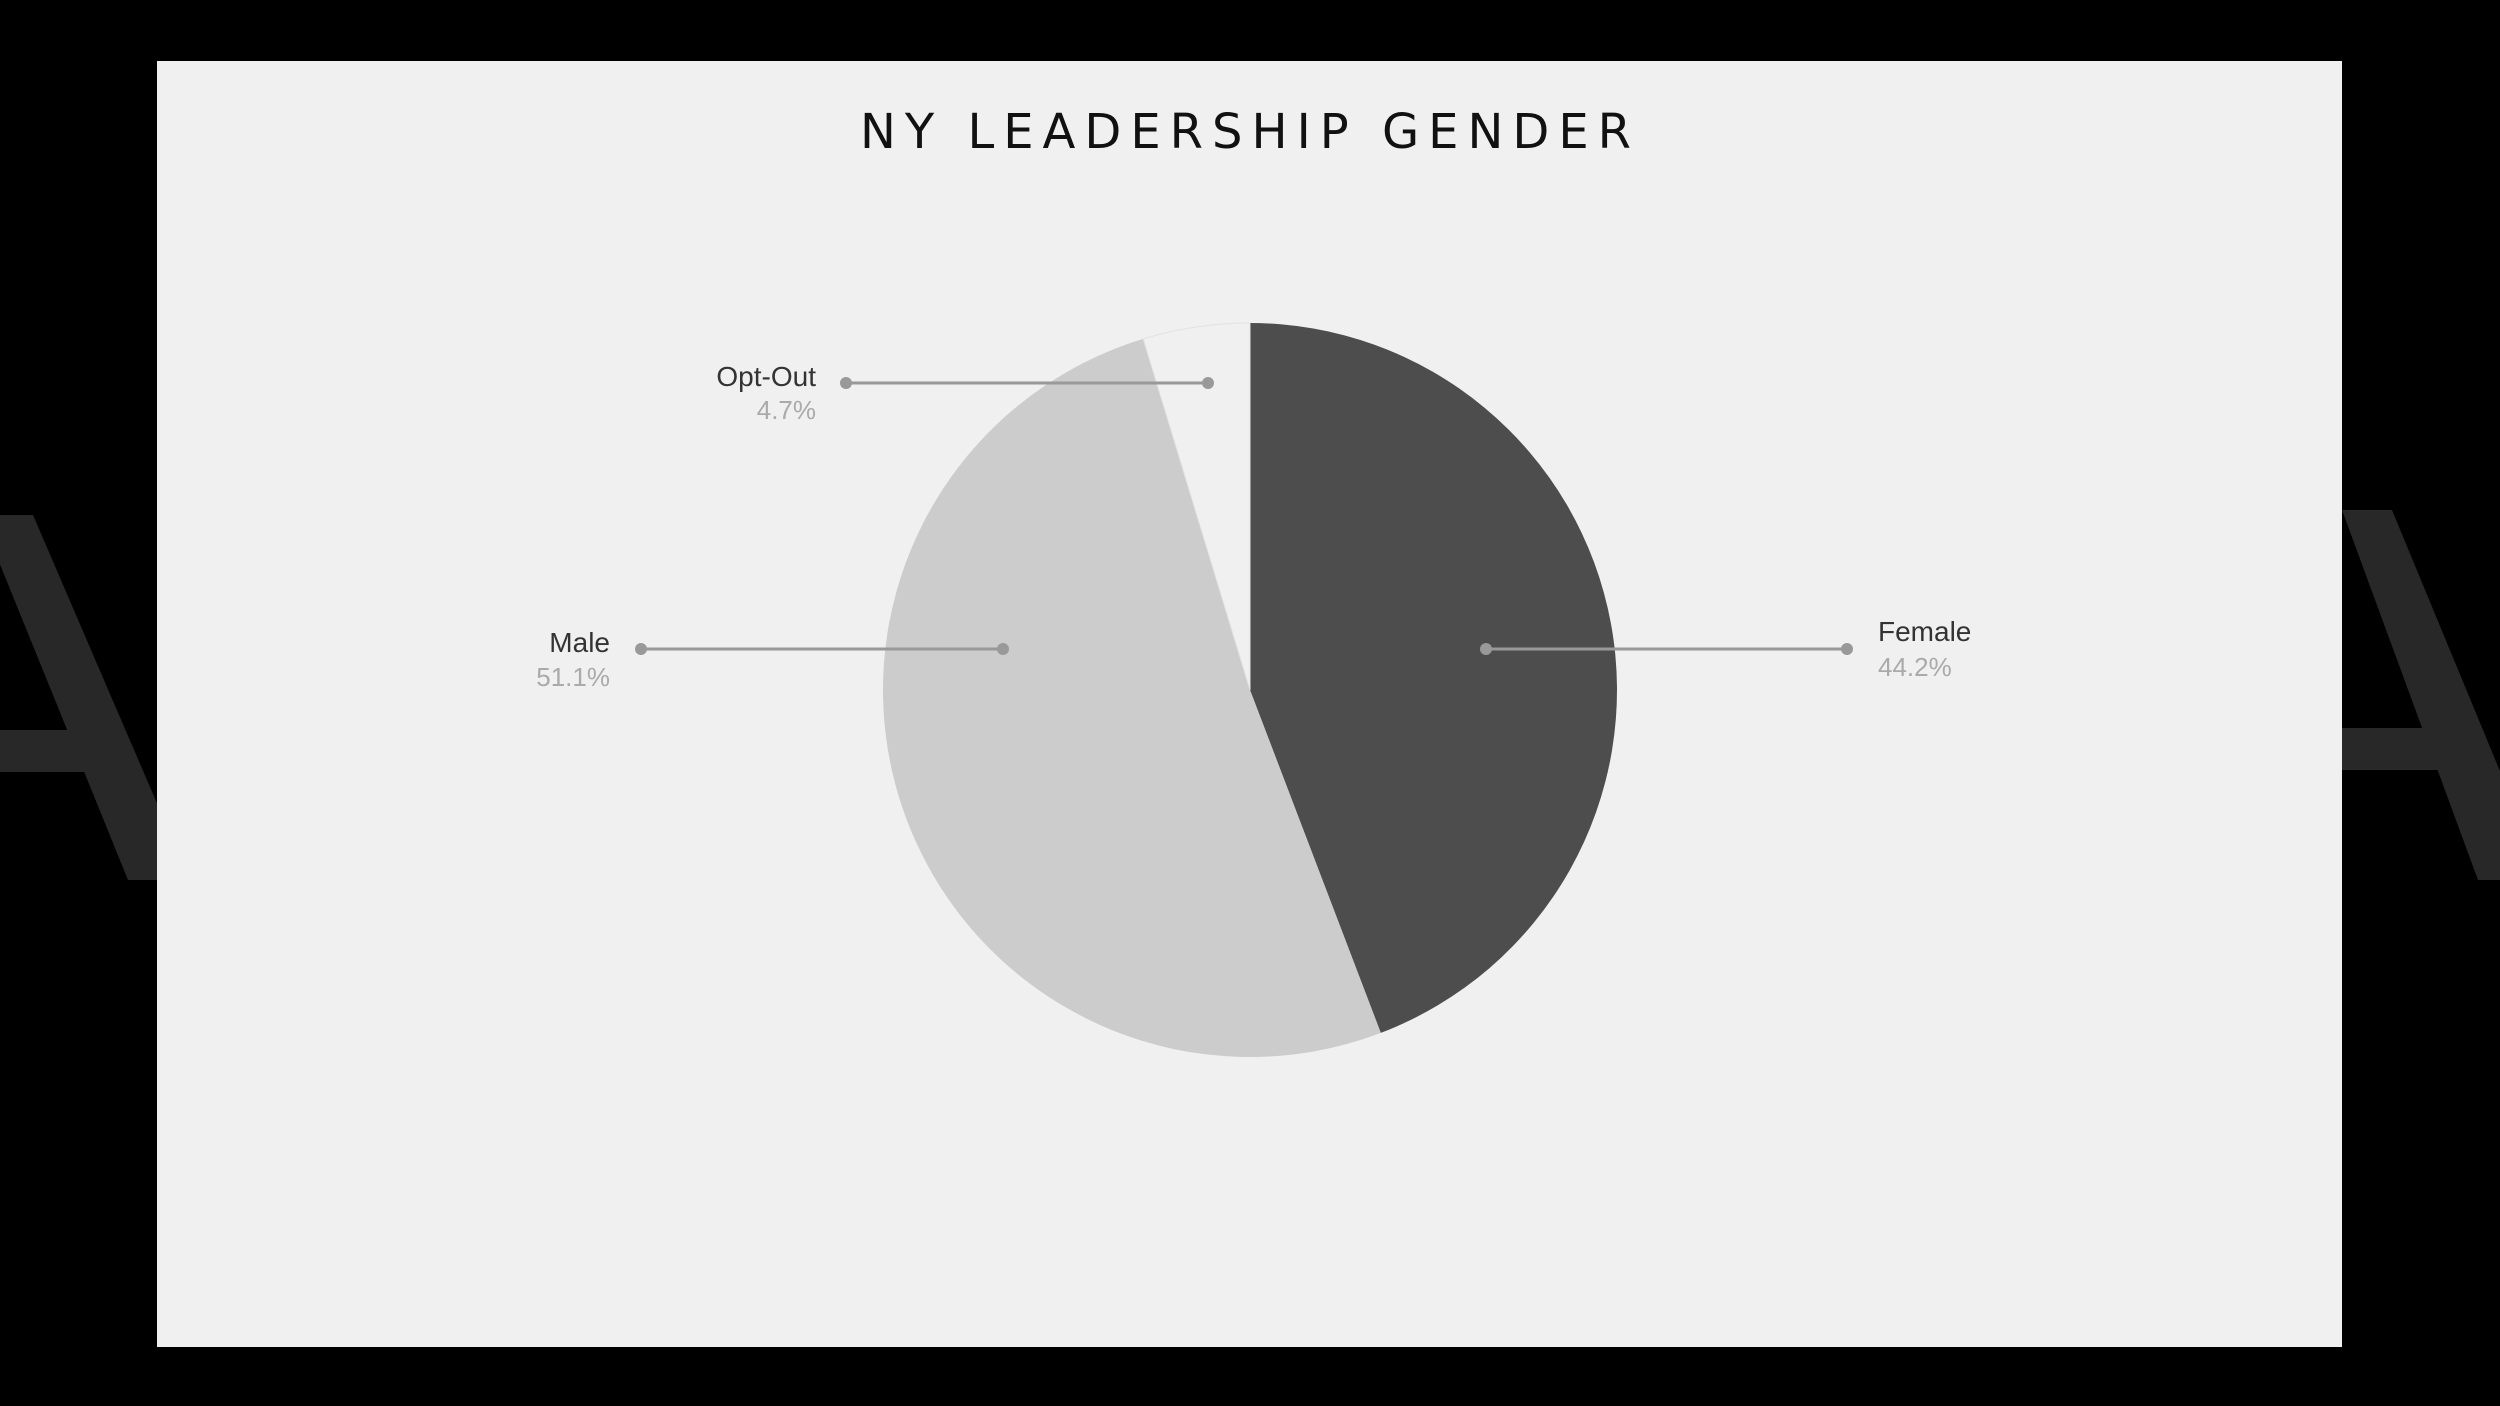 Image resolution: width=2500 pixels, height=1406 pixels. What do you see at coordinates (1924, 631) in the screenshot?
I see `slice-label-female: Female` at bounding box center [1924, 631].